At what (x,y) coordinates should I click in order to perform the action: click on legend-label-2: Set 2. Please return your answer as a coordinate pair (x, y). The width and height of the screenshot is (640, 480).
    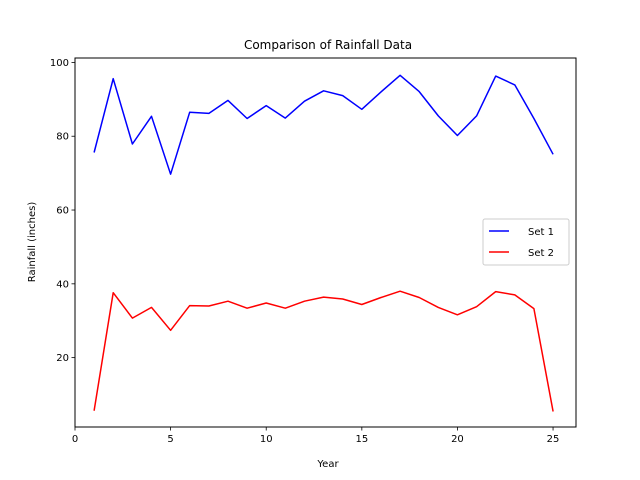
    Looking at the image, I should click on (541, 253).